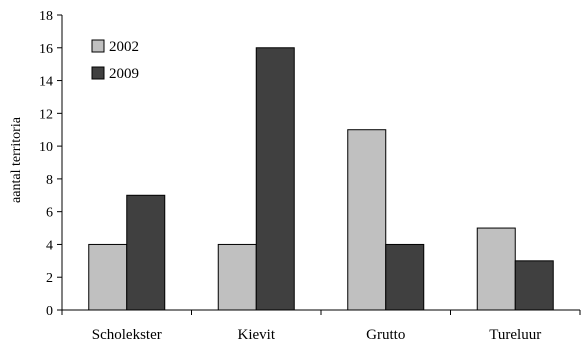  I want to click on bar-2009-scholekster, so click(146, 252).